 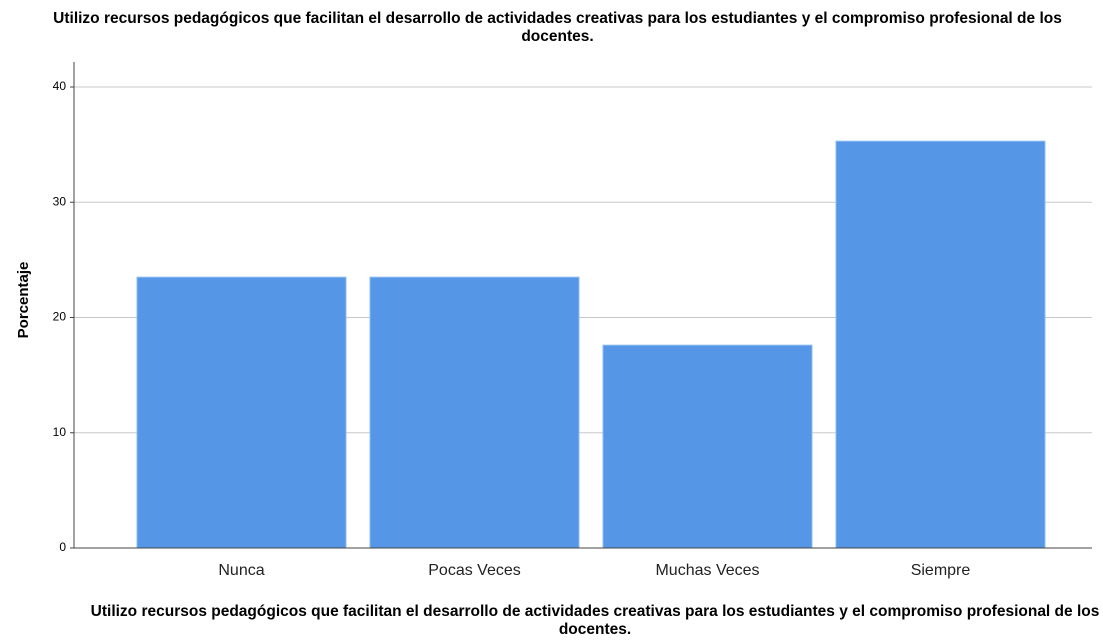 What do you see at coordinates (707, 570) in the screenshot?
I see `x-tick-label: Muchas Veces` at bounding box center [707, 570].